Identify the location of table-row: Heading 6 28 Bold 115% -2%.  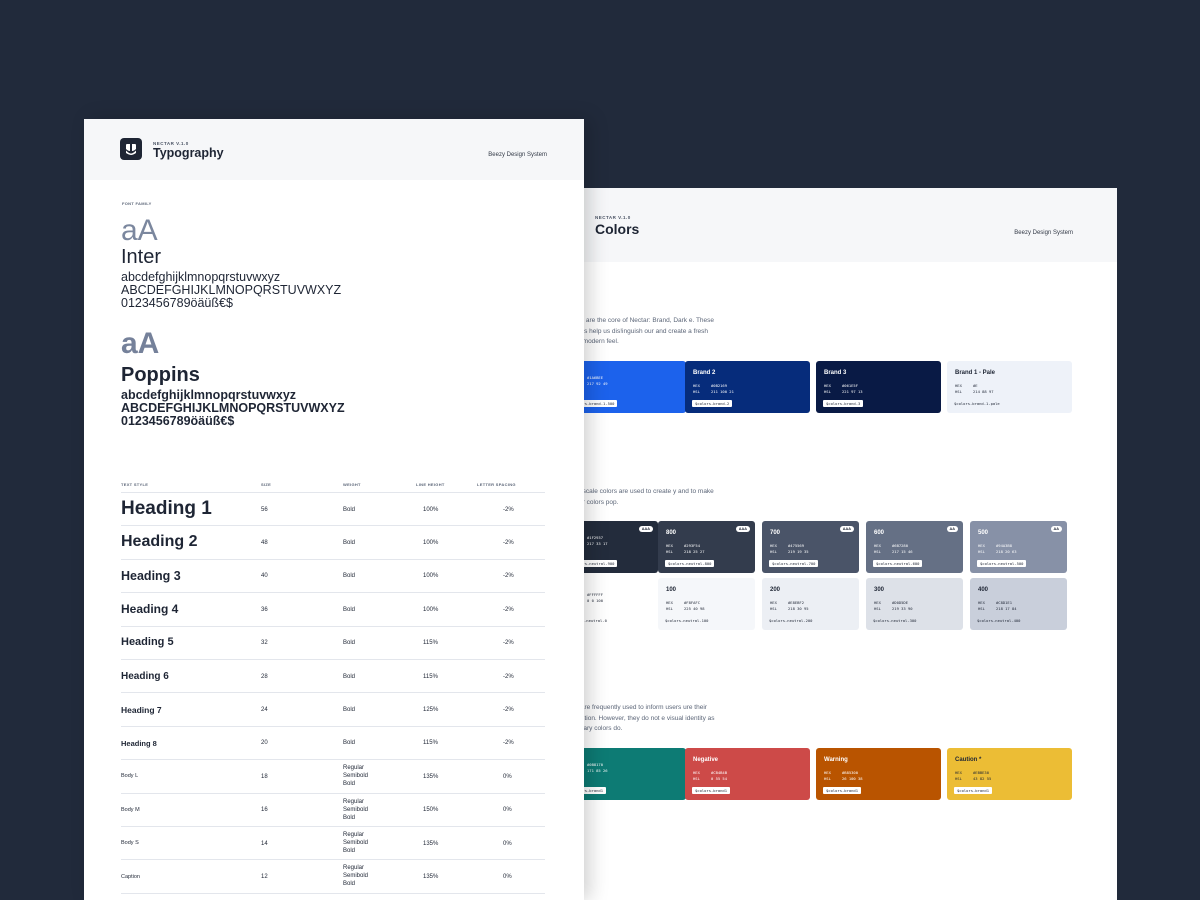
(333, 676).